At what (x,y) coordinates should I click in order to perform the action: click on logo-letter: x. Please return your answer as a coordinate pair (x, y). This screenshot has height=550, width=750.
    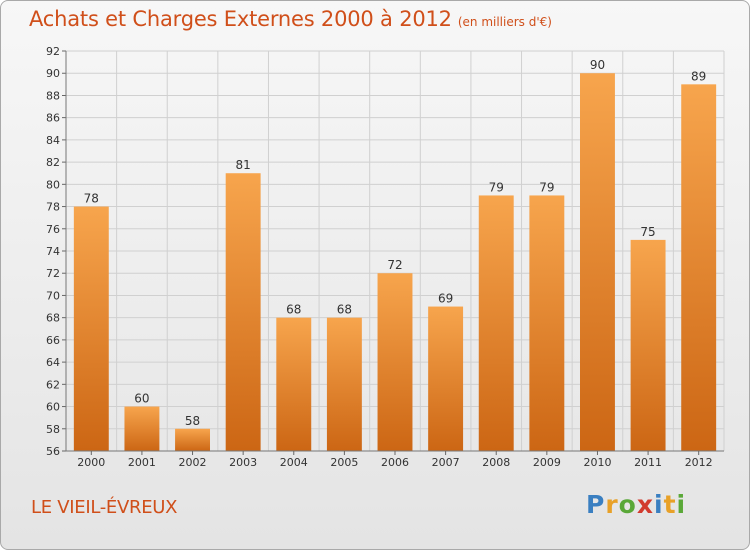
    Looking at the image, I should click on (645, 504).